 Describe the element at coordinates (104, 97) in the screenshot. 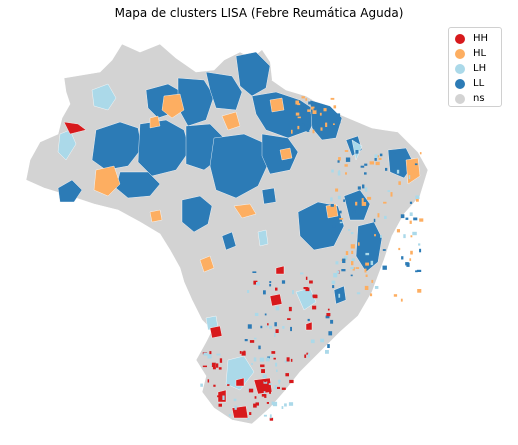

I see `cluster-lh-region` at that location.